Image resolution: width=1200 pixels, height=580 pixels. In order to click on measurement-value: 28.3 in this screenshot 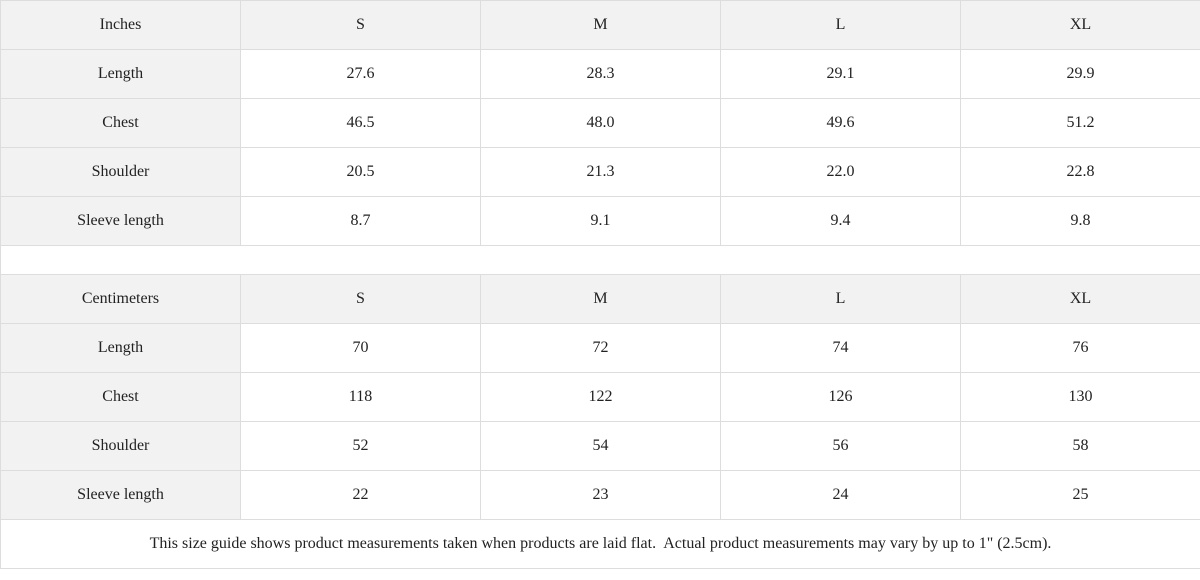, I will do `click(600, 74)`.